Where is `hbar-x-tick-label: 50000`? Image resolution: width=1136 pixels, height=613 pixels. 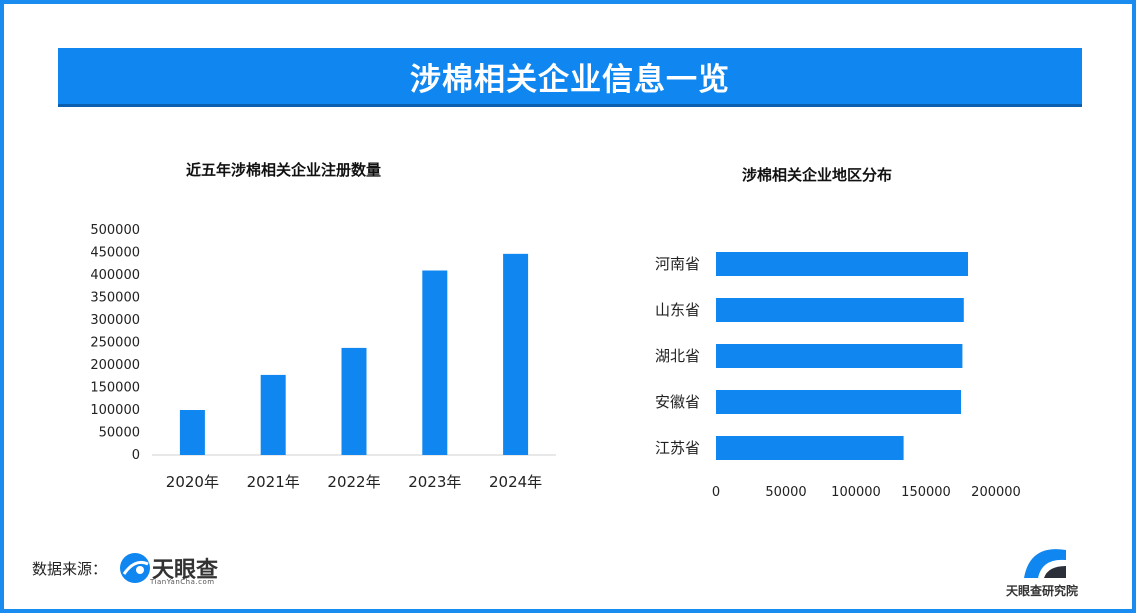 hbar-x-tick-label: 50000 is located at coordinates (785, 492).